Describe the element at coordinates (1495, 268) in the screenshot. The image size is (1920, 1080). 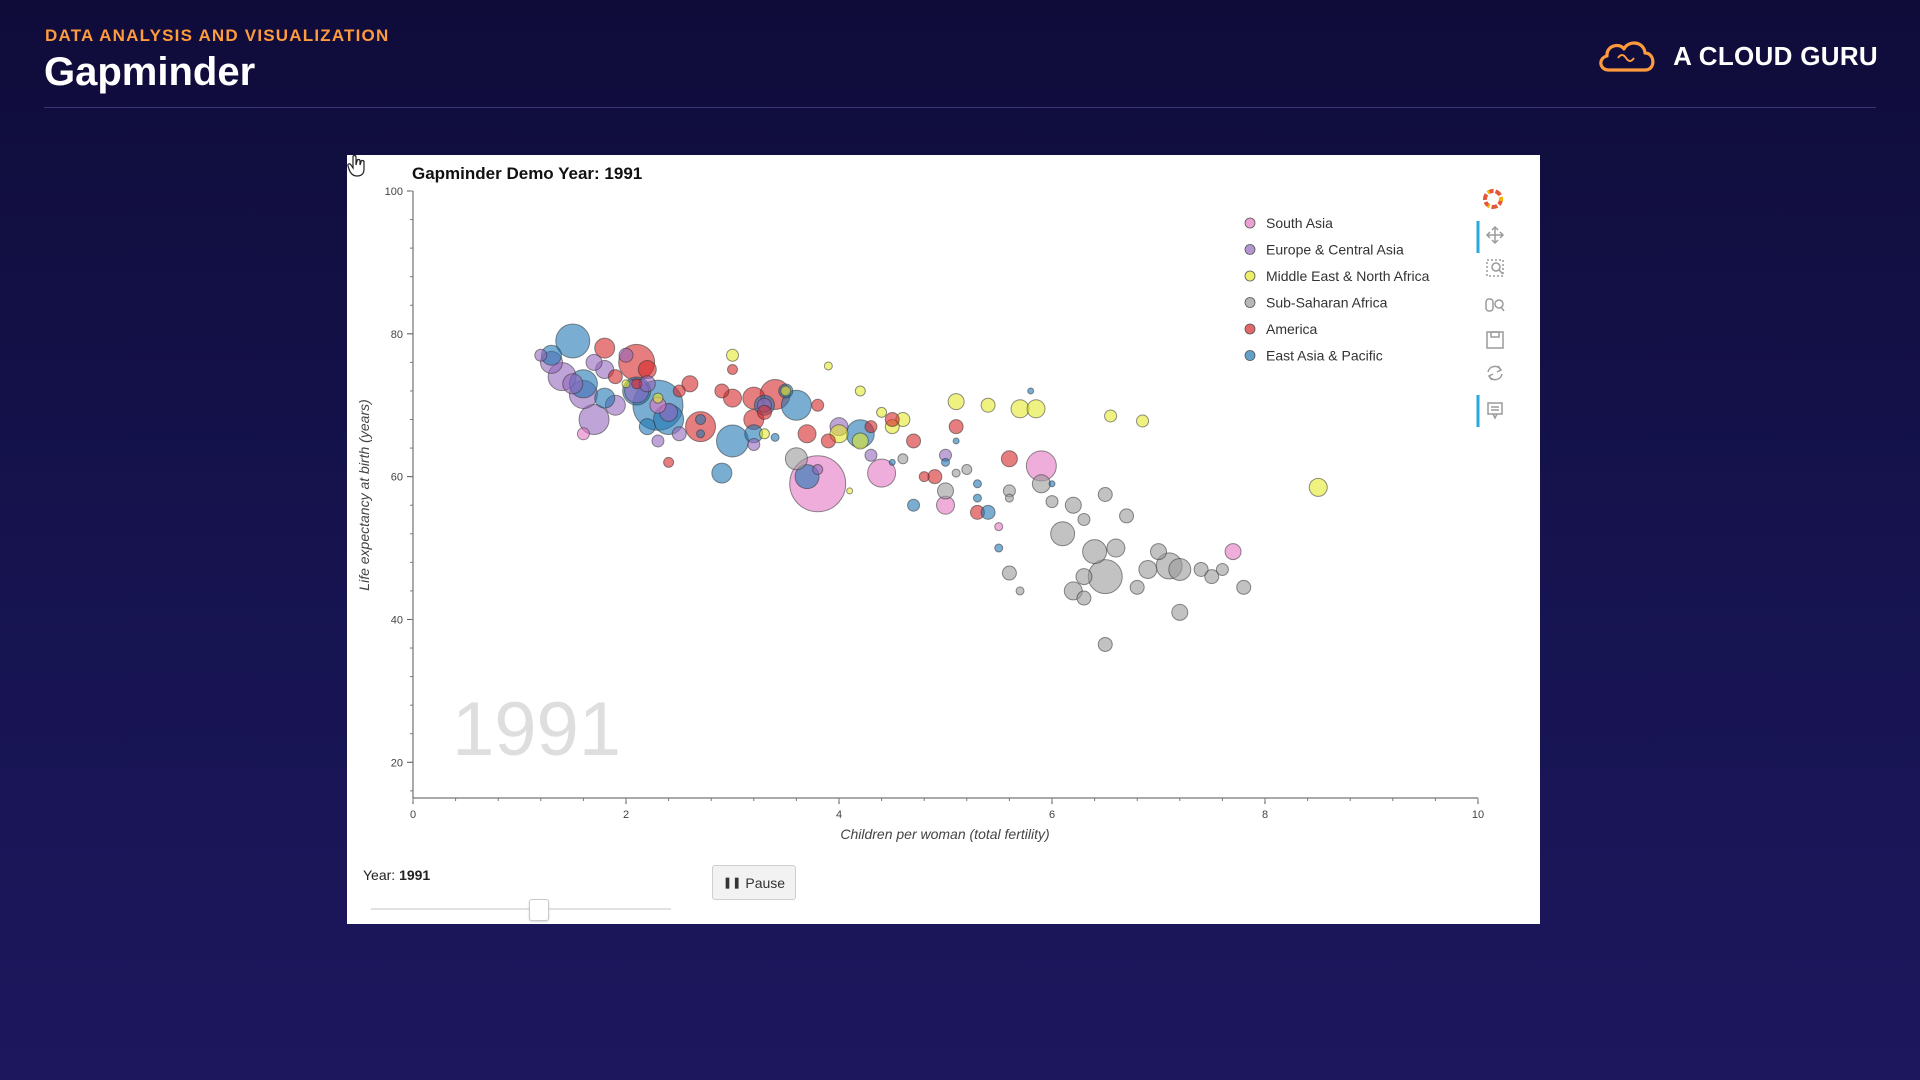
I see `box-zoom-icon` at that location.